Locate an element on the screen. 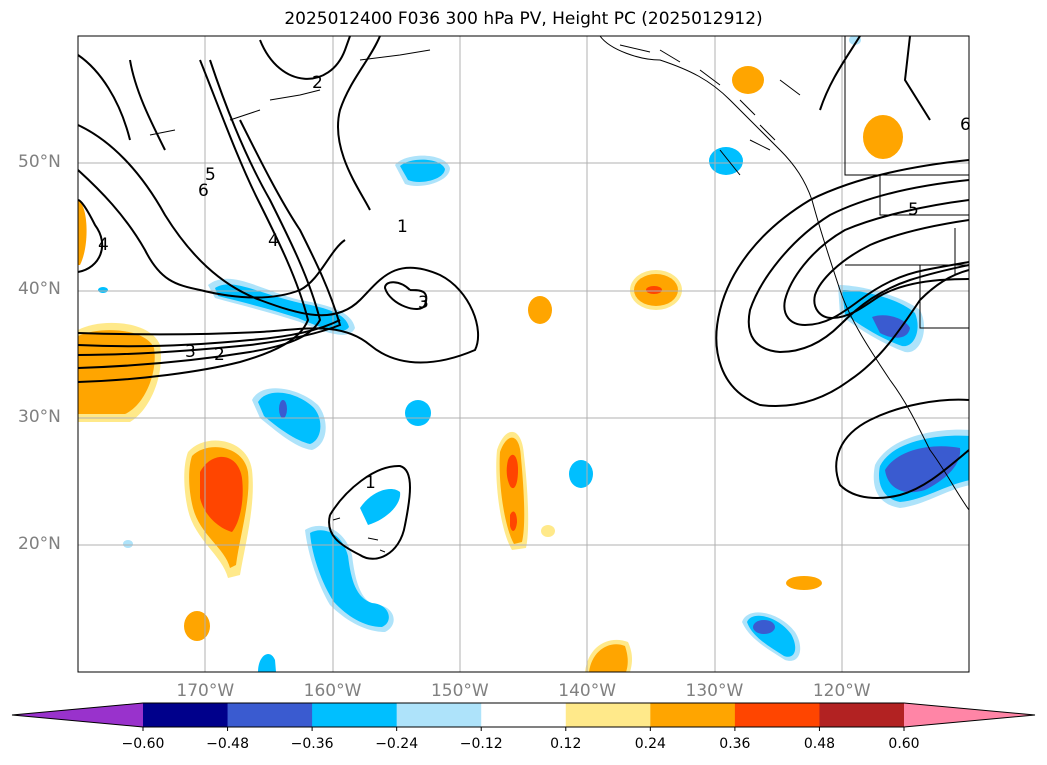  colorbar-extend-high is located at coordinates (969, 715).